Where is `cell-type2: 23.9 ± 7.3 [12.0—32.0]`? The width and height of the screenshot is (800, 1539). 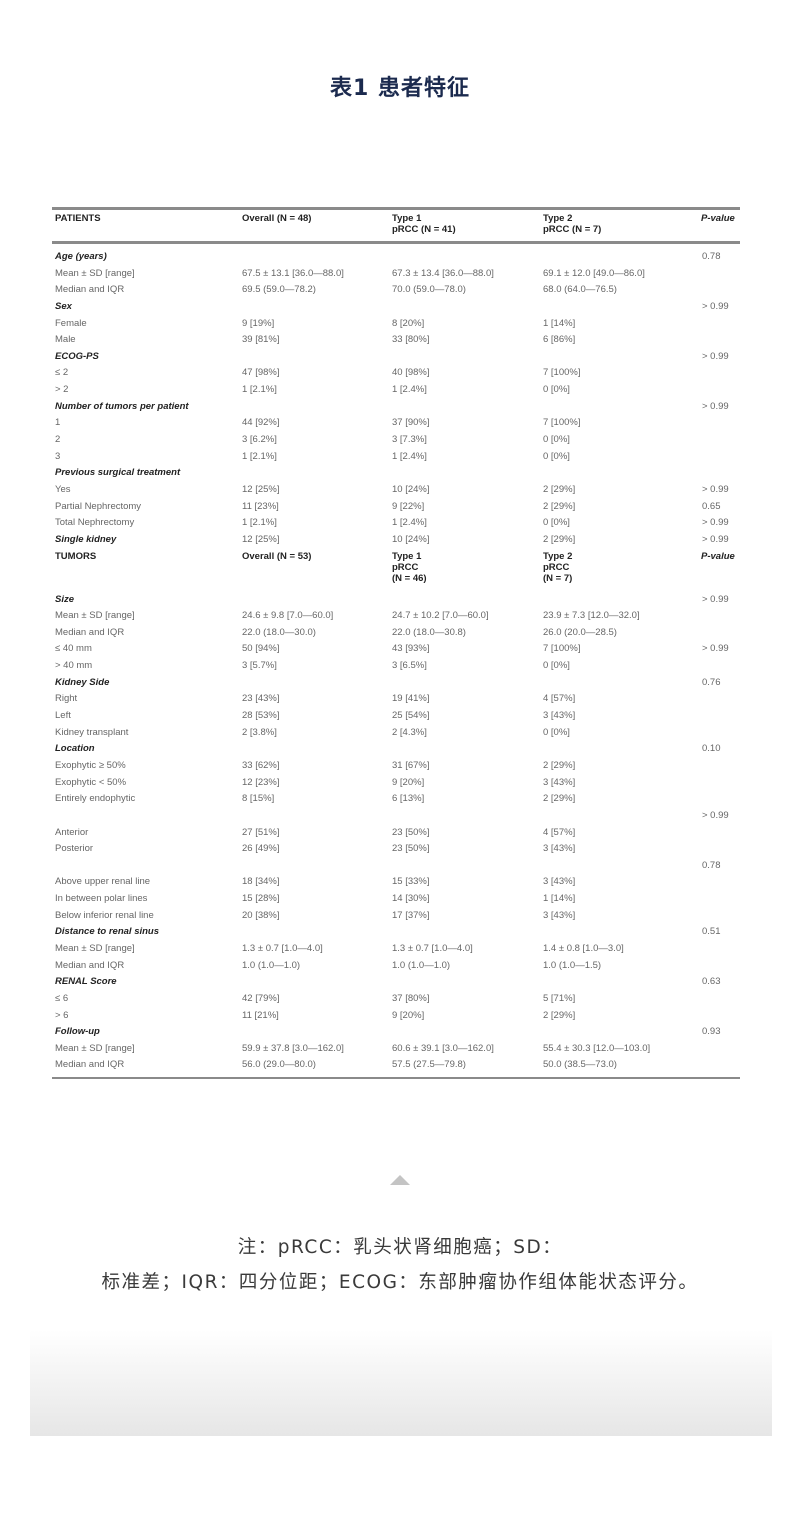 cell-type2: 23.9 ± 7.3 [12.0—32.0] is located at coordinates (591, 616).